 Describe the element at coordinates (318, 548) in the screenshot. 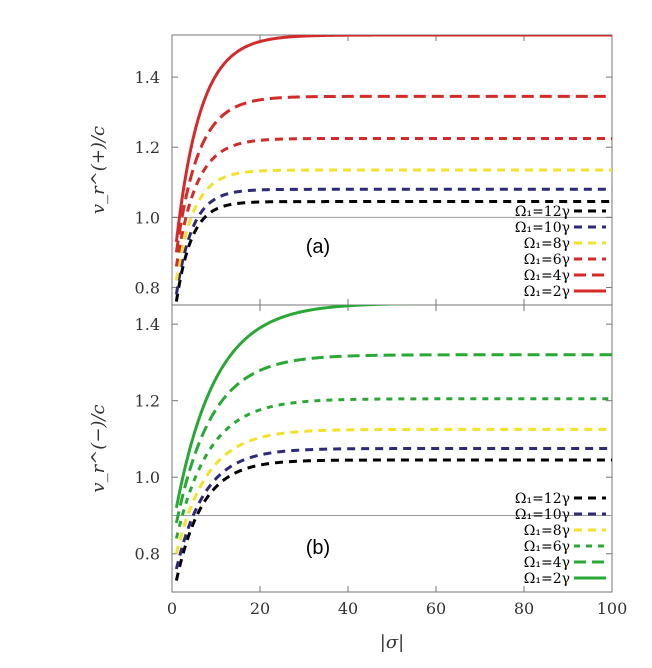

I see `panel-label: (b)` at that location.